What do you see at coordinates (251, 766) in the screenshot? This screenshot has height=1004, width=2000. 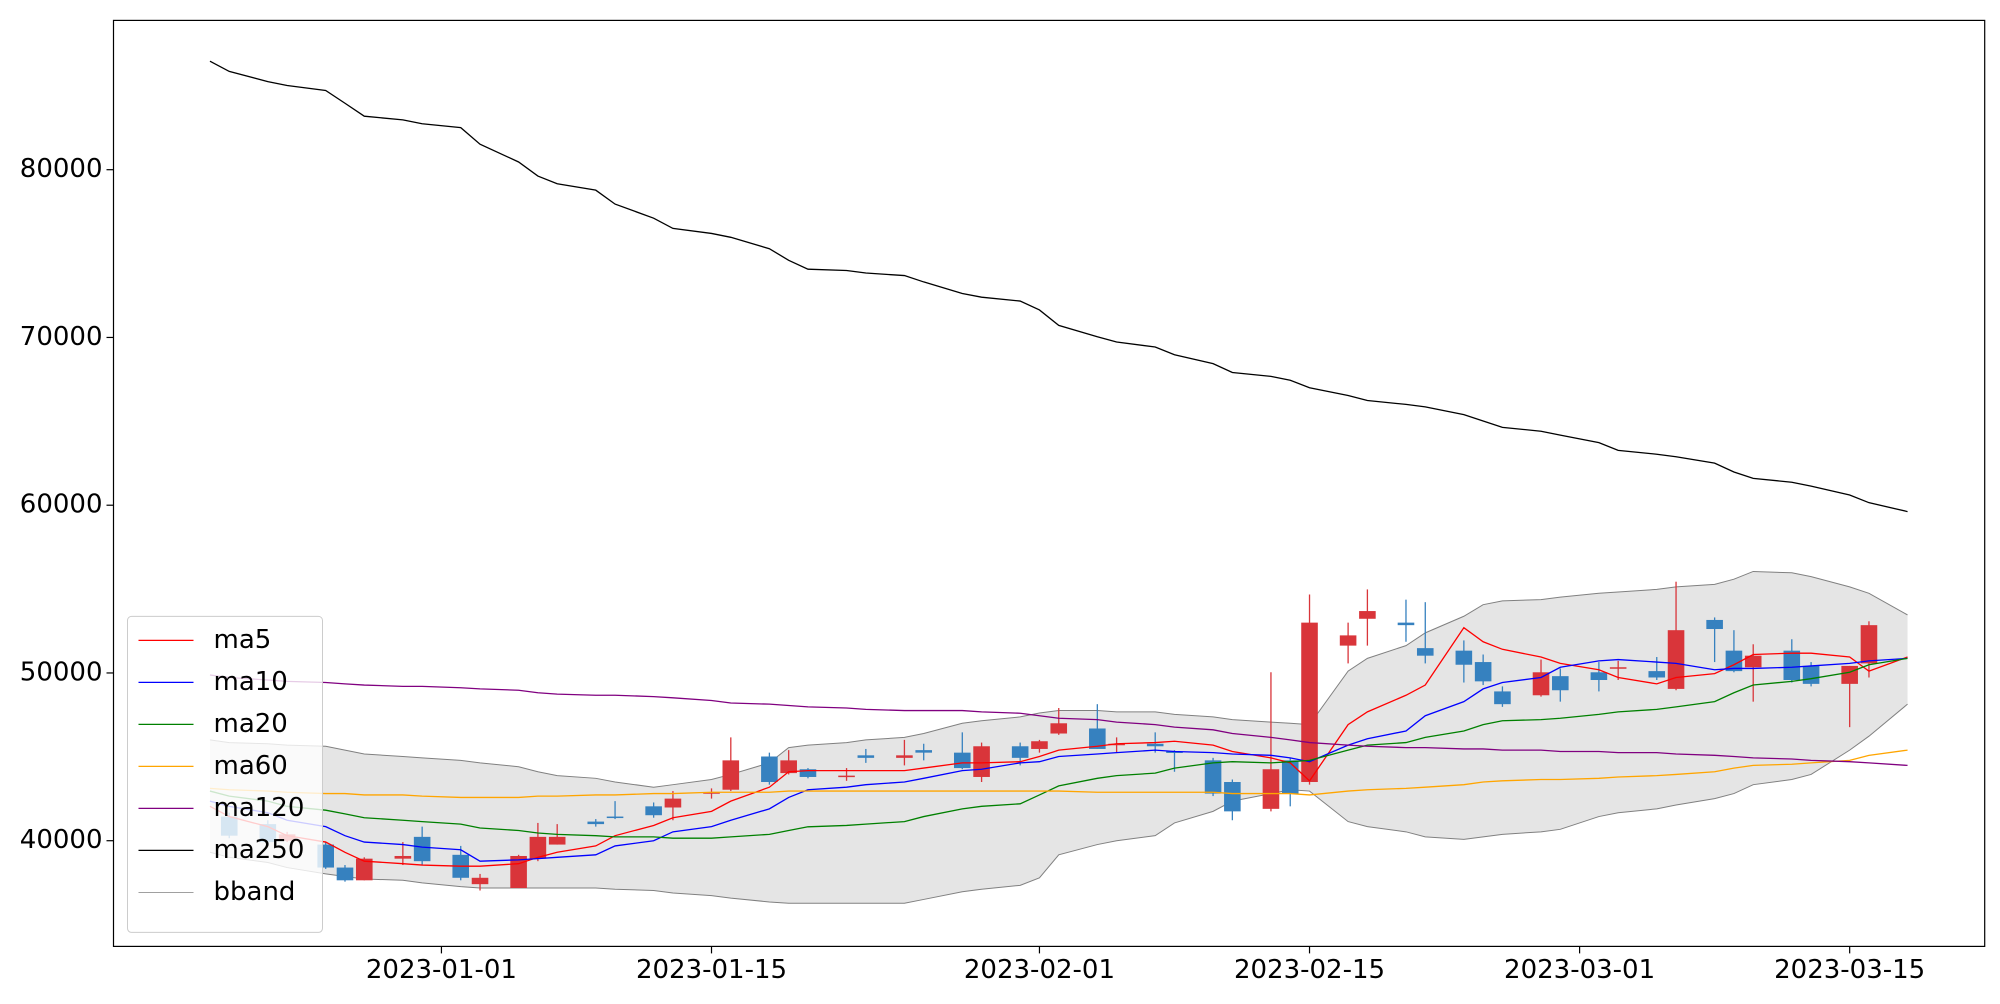 I see `legend-label: ma60` at bounding box center [251, 766].